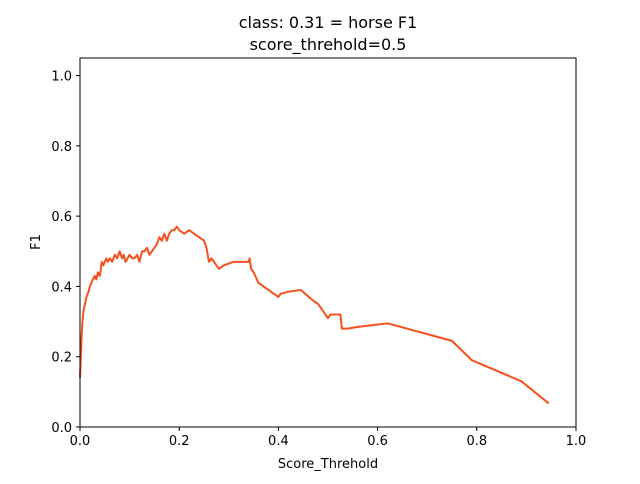 The height and width of the screenshot is (484, 640). I want to click on x-tick-label: 1.0, so click(576, 441).